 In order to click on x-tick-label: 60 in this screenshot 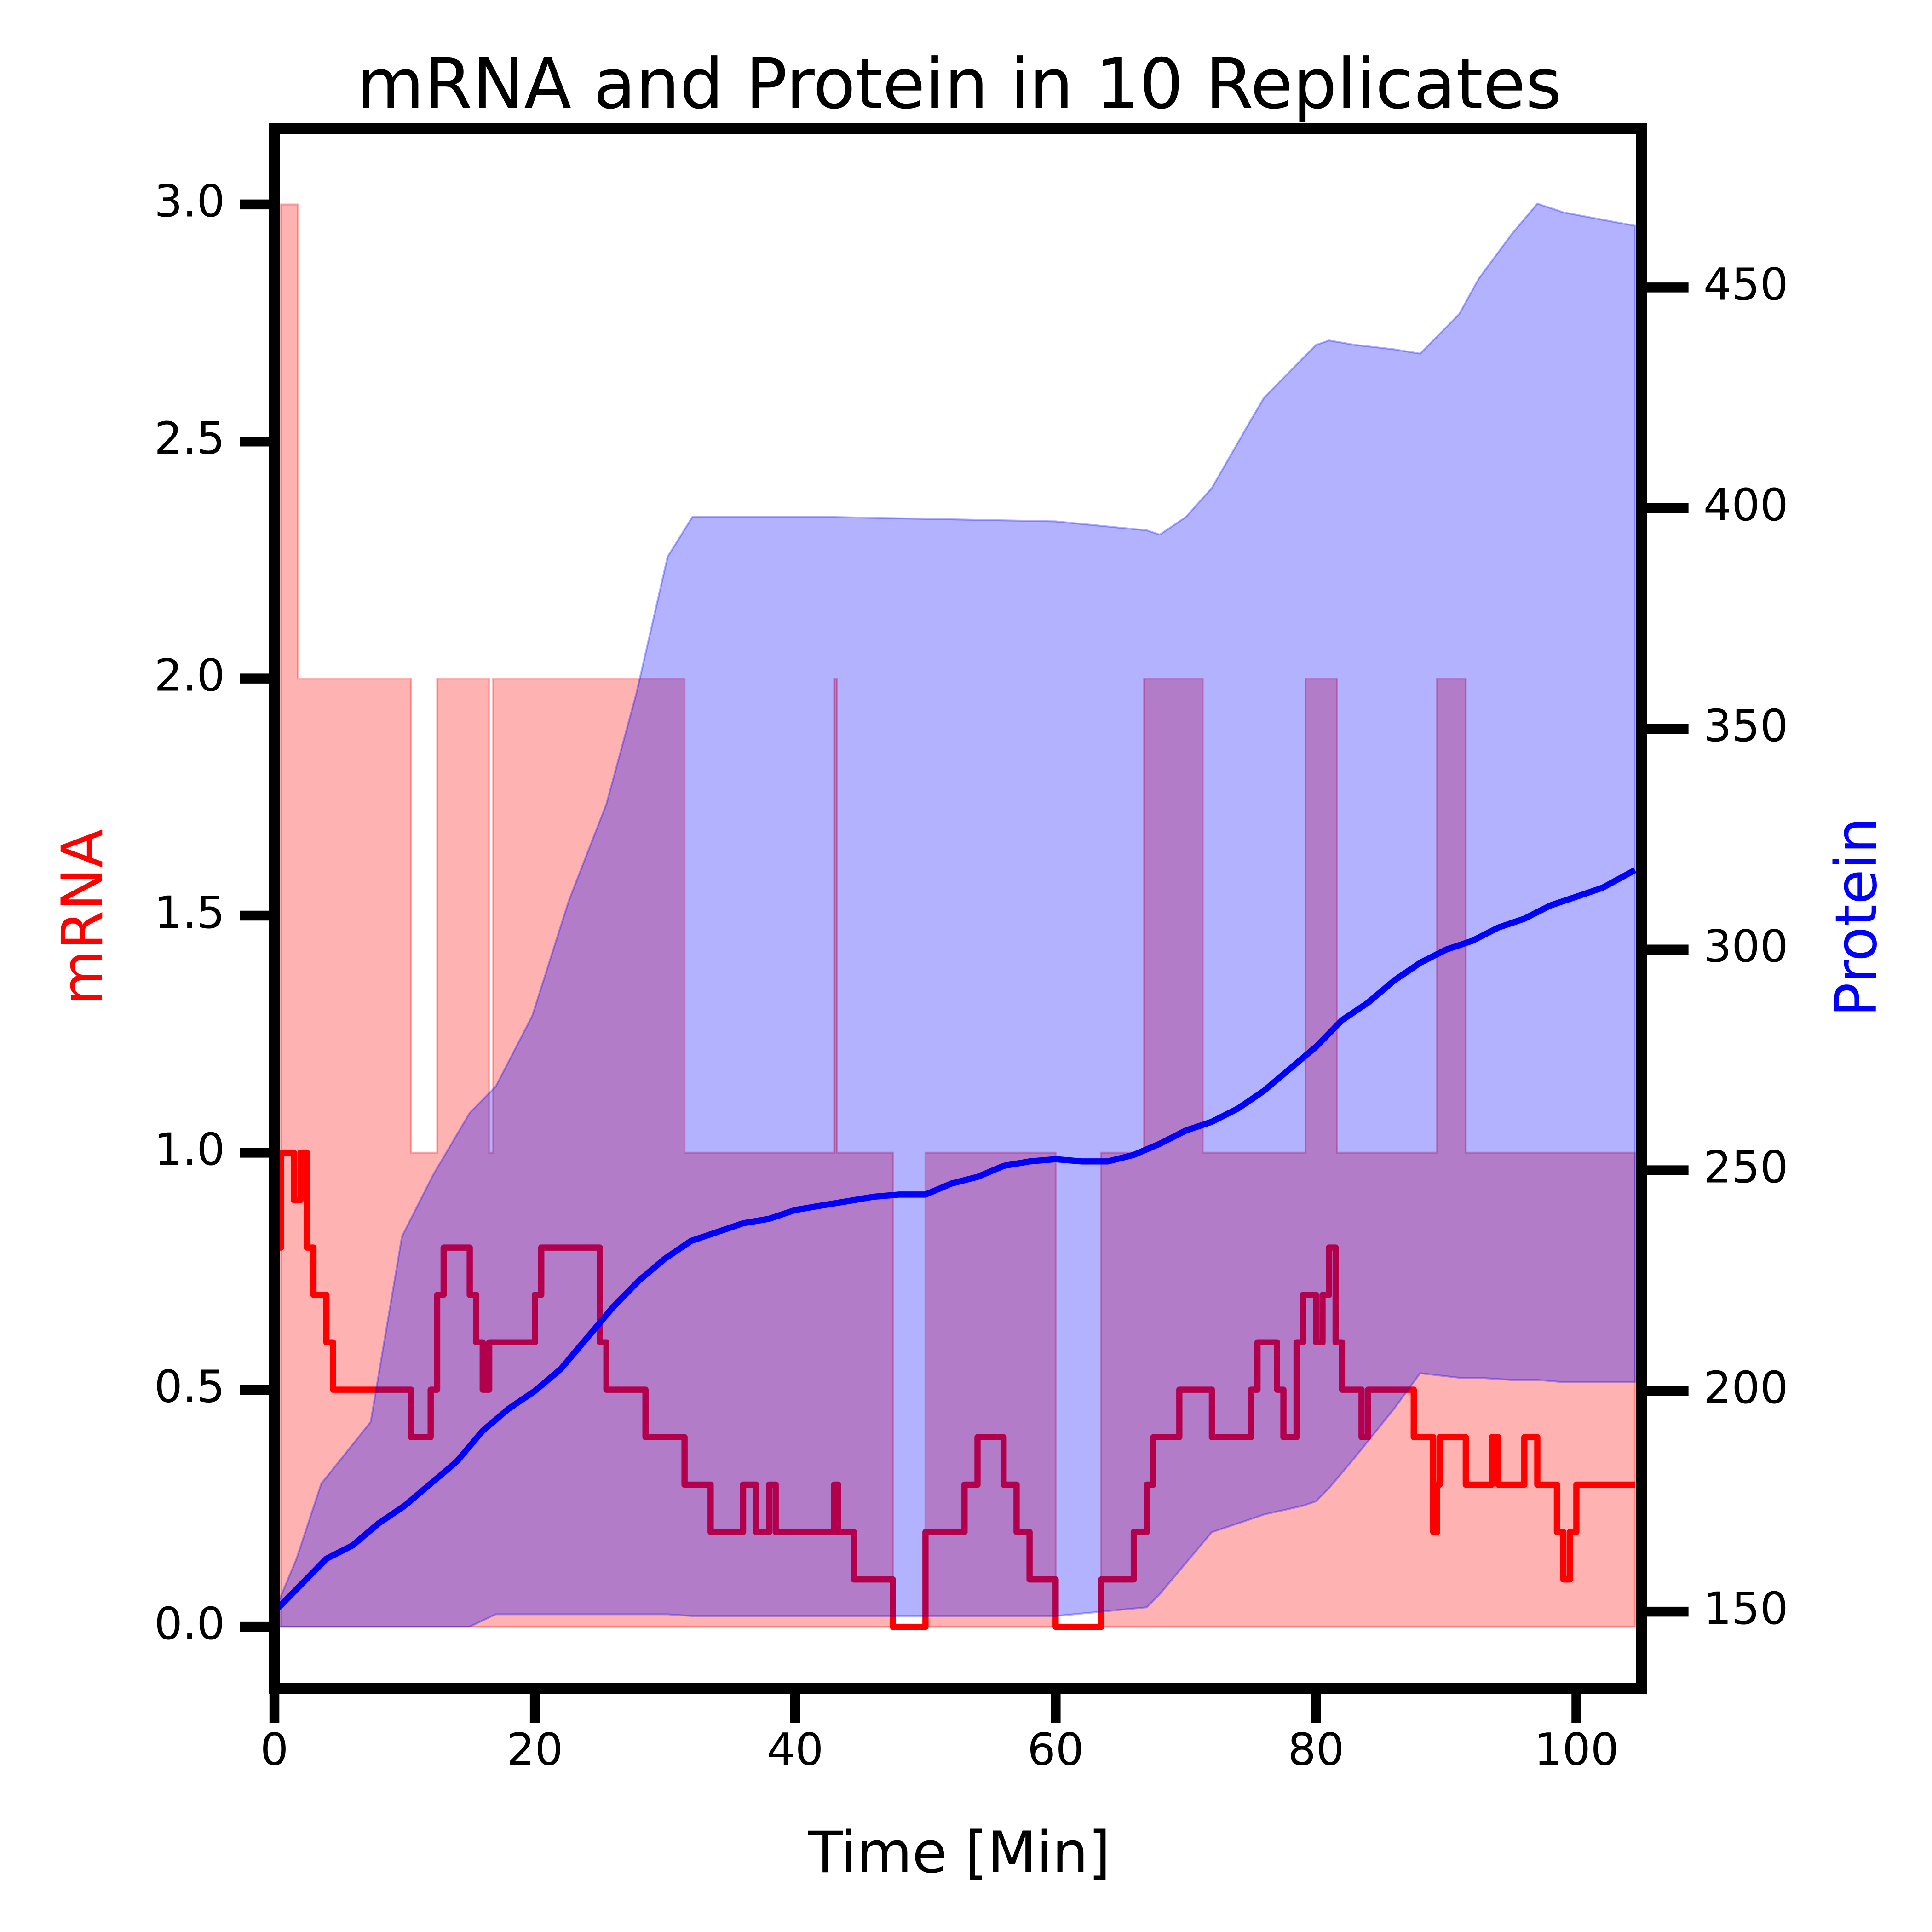, I will do `click(1055, 1750)`.